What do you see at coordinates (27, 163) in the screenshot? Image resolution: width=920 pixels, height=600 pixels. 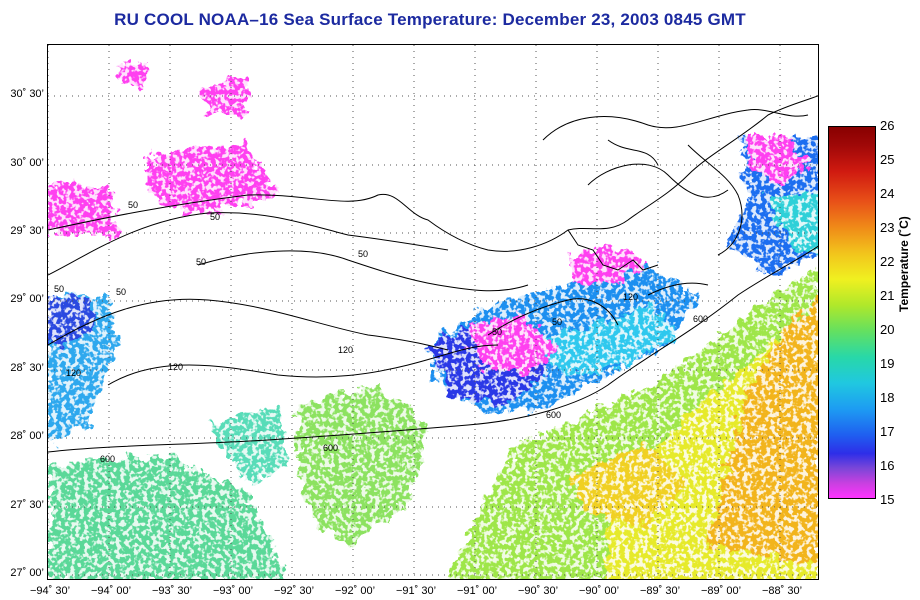 I see `lat-label: 30˚ 00’` at bounding box center [27, 163].